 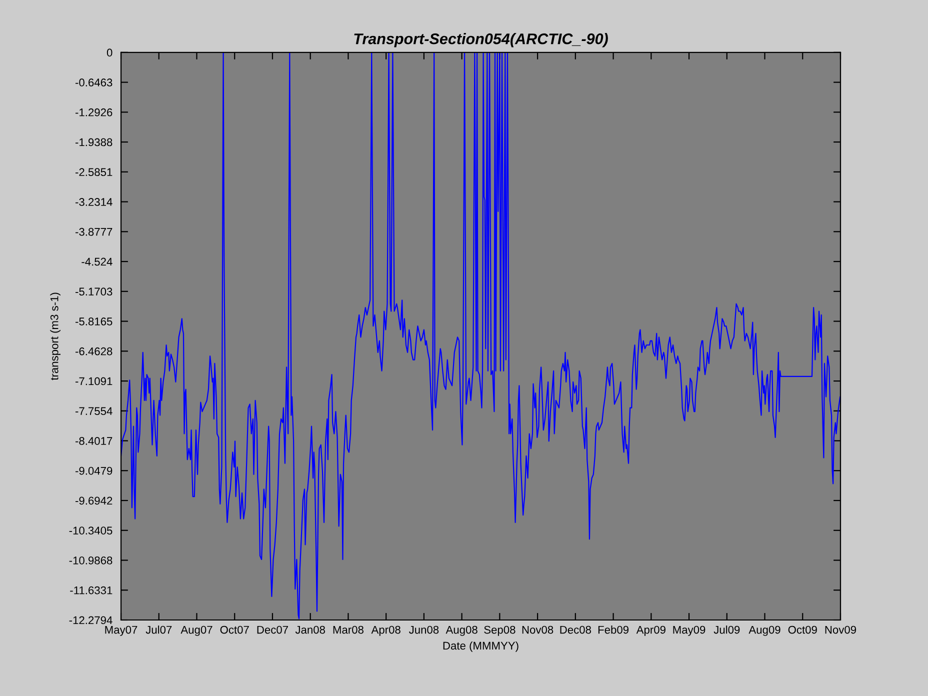 I want to click on x-tick-label: Apr08, so click(x=385, y=631).